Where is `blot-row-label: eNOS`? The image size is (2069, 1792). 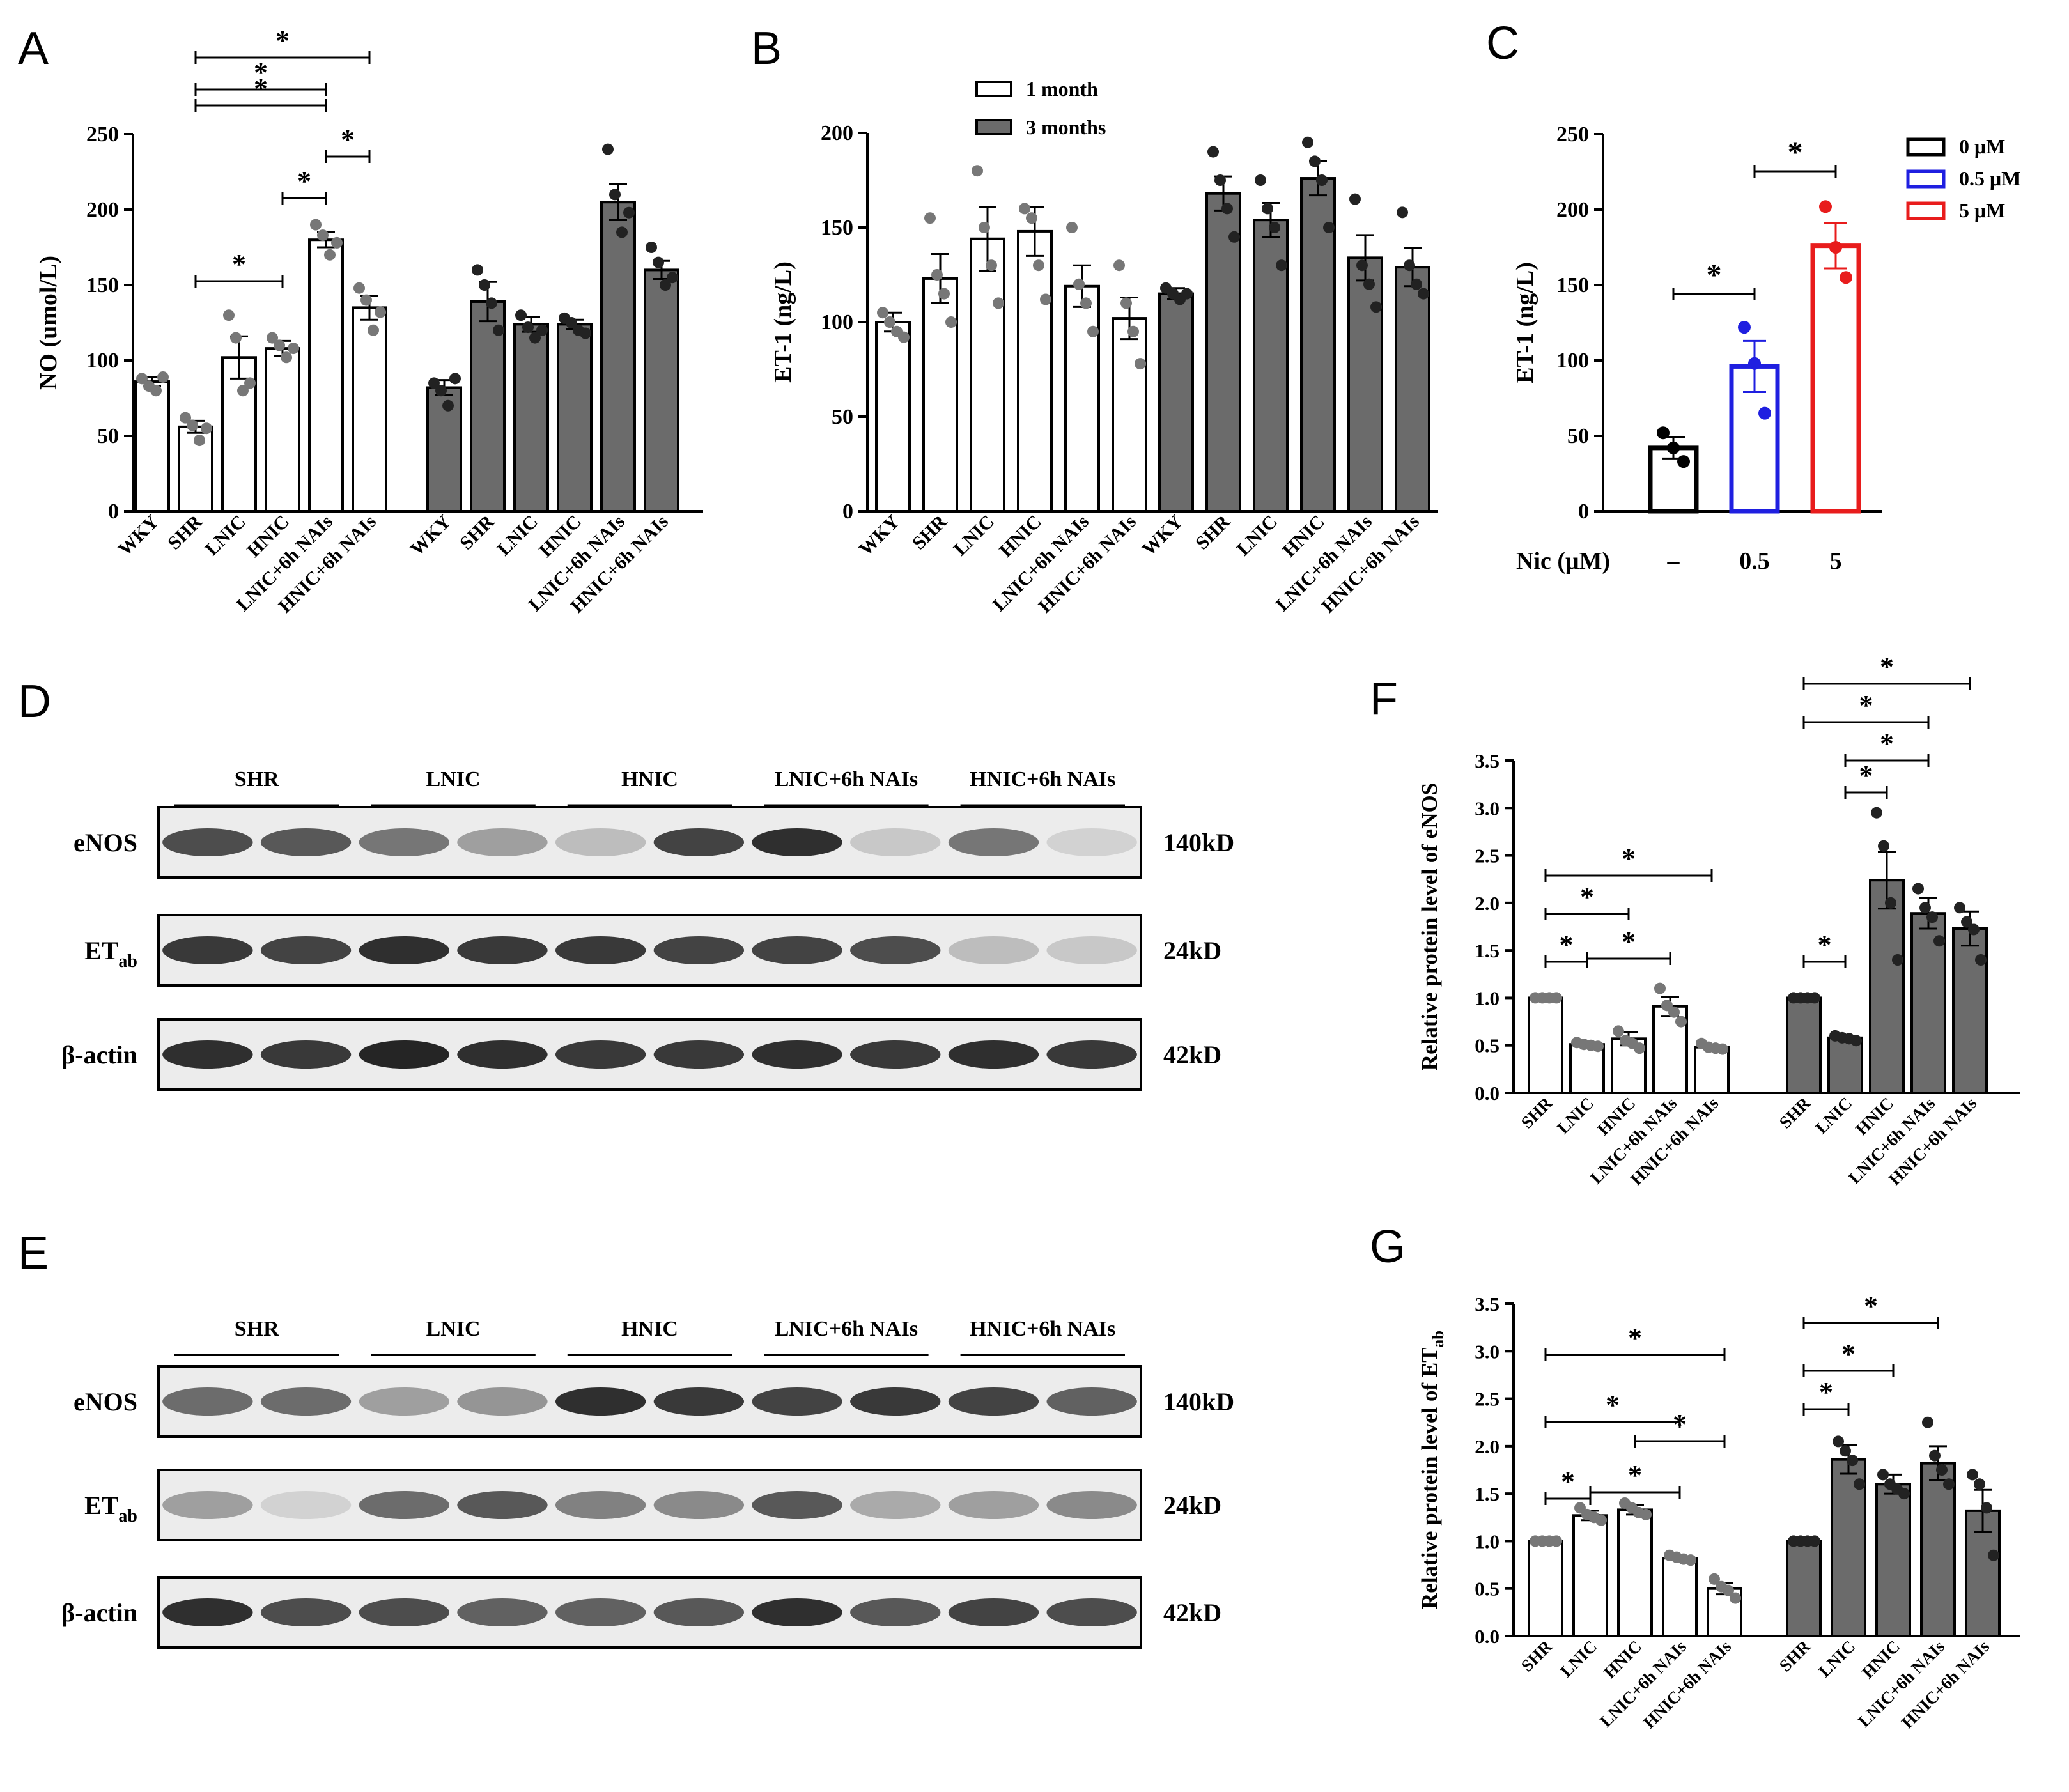 blot-row-label: eNOS is located at coordinates (105, 842).